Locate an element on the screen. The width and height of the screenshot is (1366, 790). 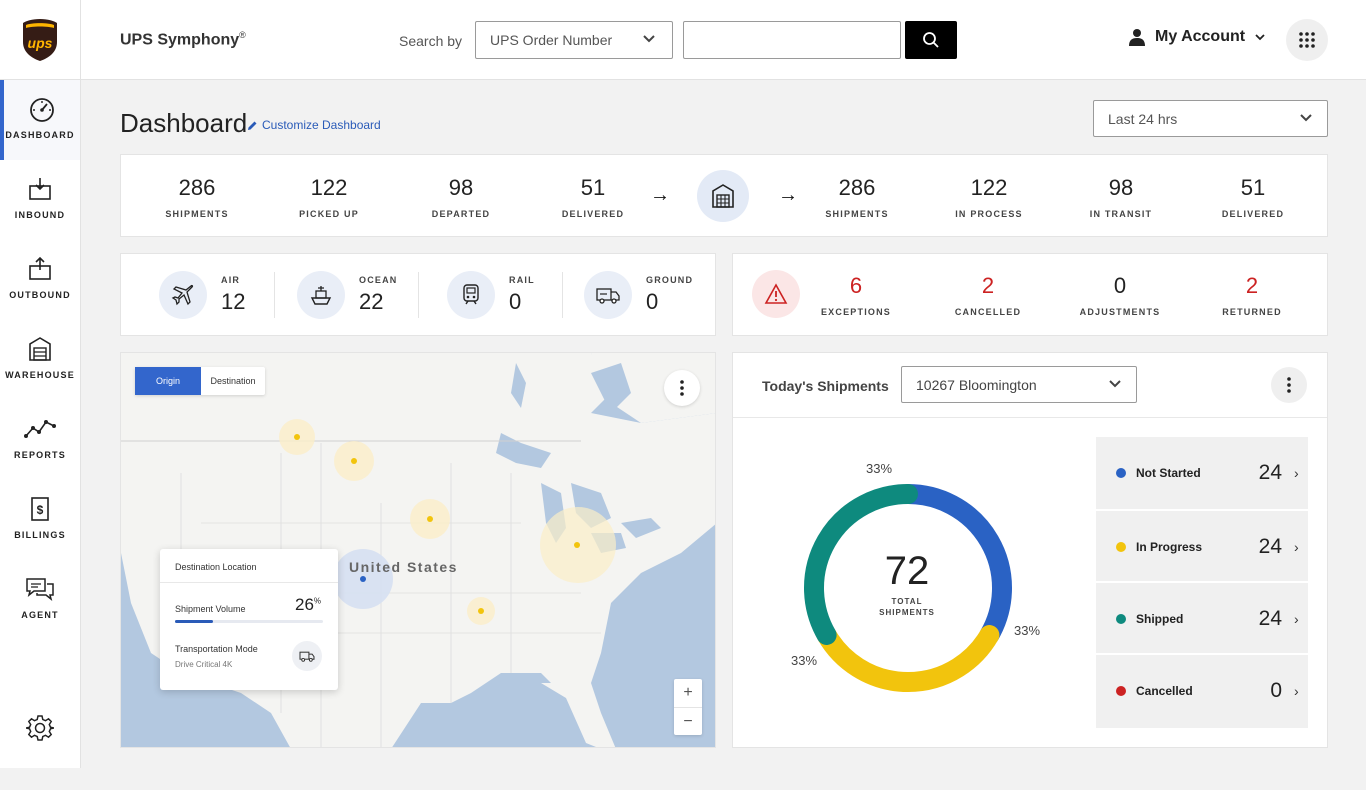
search-type-value: UPS Order Number is located at coordinates (551, 40).